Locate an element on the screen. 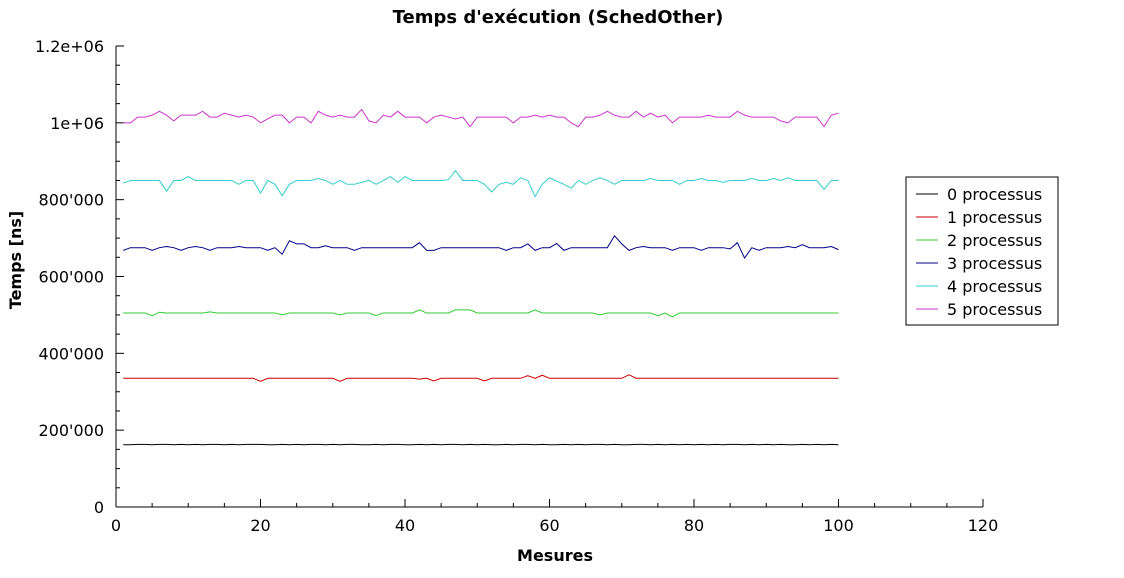  legend-label-3: 3 processus is located at coordinates (994, 263).